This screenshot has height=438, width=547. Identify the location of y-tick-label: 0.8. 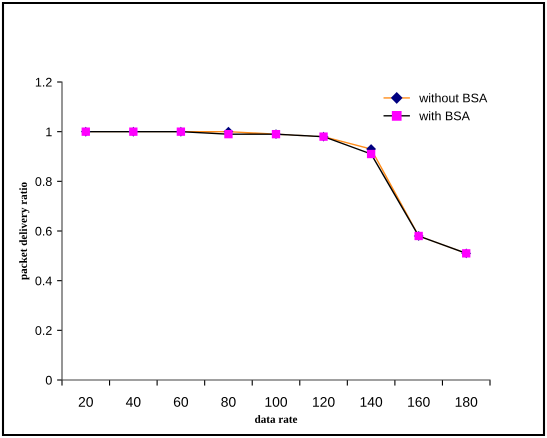
(43, 181).